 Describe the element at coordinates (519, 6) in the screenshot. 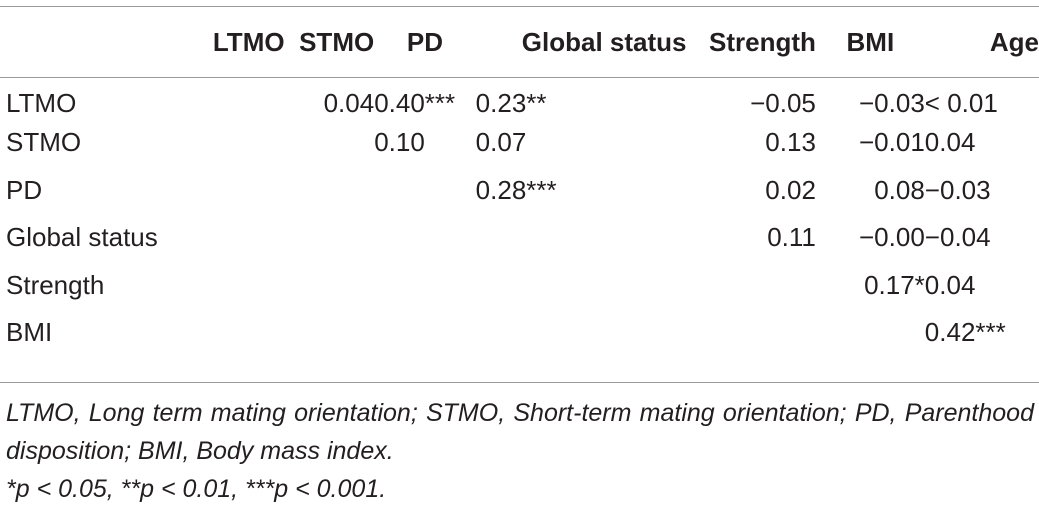

I see `table-top-rule` at that location.